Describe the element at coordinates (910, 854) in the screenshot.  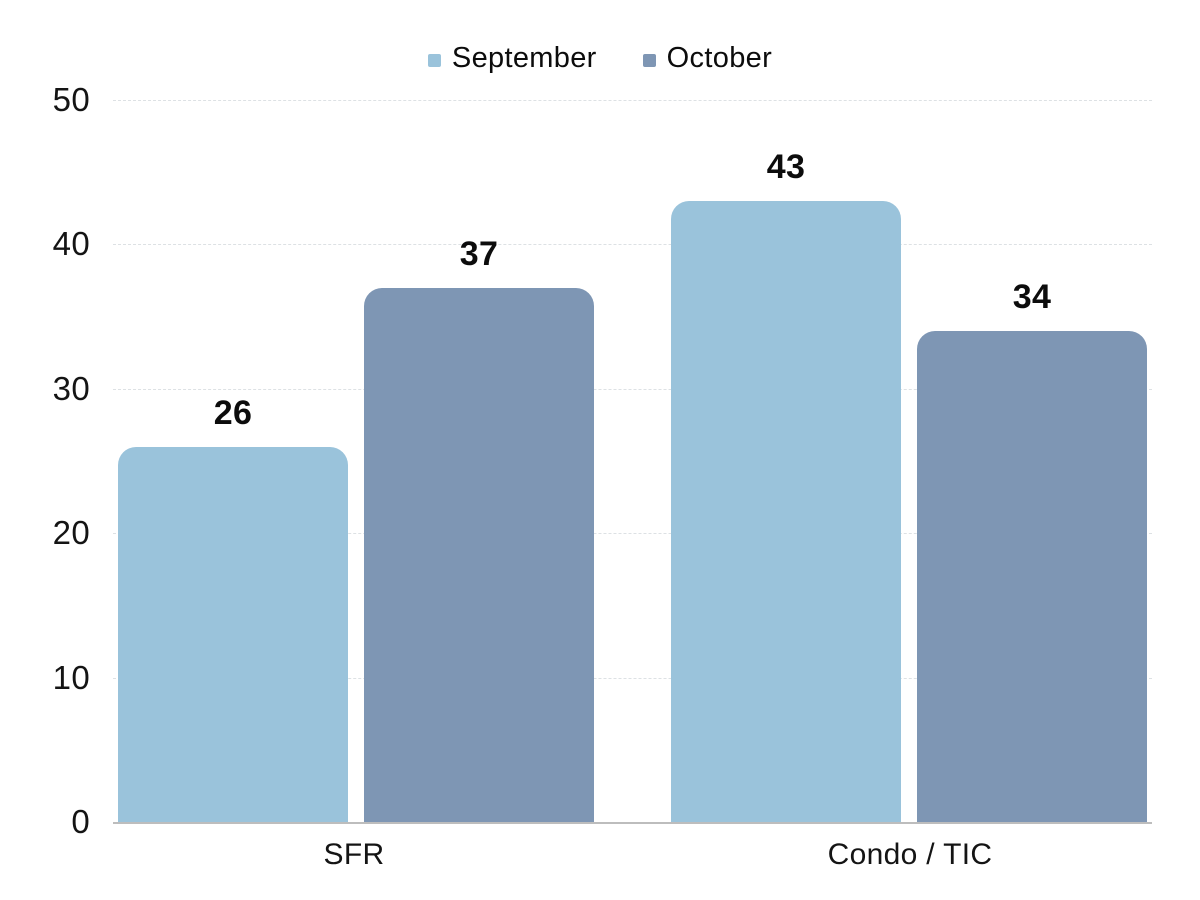
I see `x-axis-label-condo-tic: Condo / TIC` at that location.